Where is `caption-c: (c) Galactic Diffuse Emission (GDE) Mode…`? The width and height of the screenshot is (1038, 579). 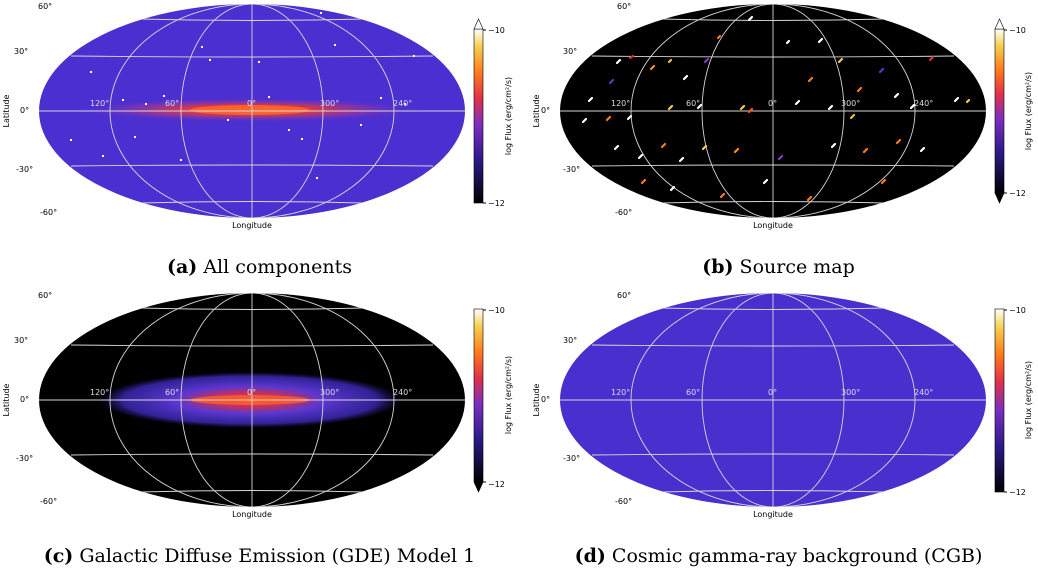
caption-c: (c) Galactic Diffuse Emission (GDE) Mode… is located at coordinates (259, 556).